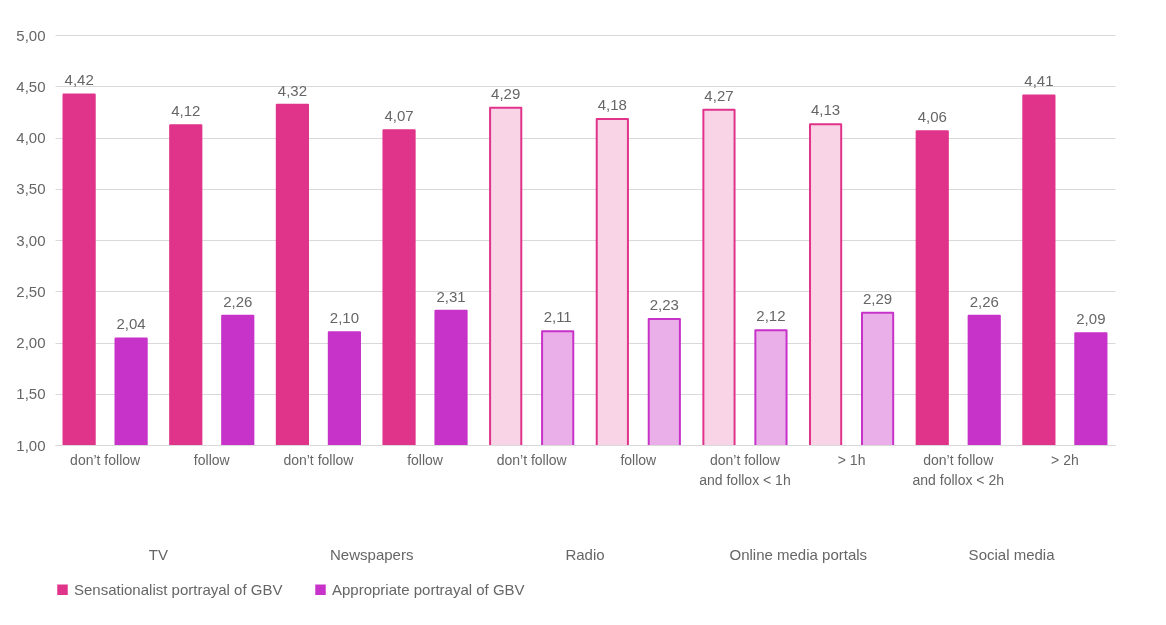 The height and width of the screenshot is (625, 1166). What do you see at coordinates (612, 105) in the screenshot?
I see `data-label: 4,18` at bounding box center [612, 105].